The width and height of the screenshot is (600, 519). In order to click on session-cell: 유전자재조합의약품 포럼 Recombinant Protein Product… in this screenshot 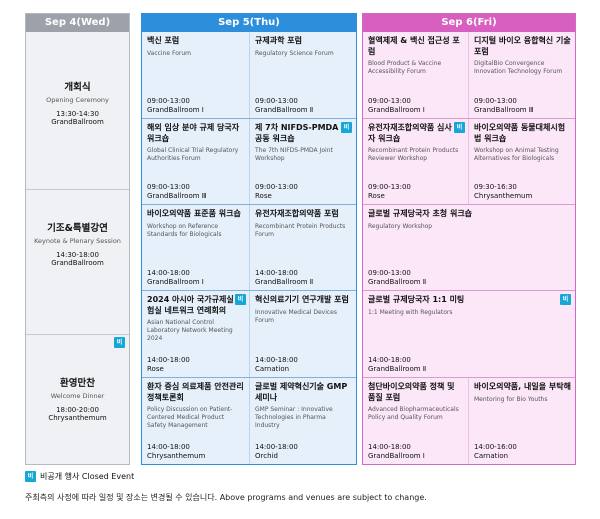, I will do `click(303, 247)`.